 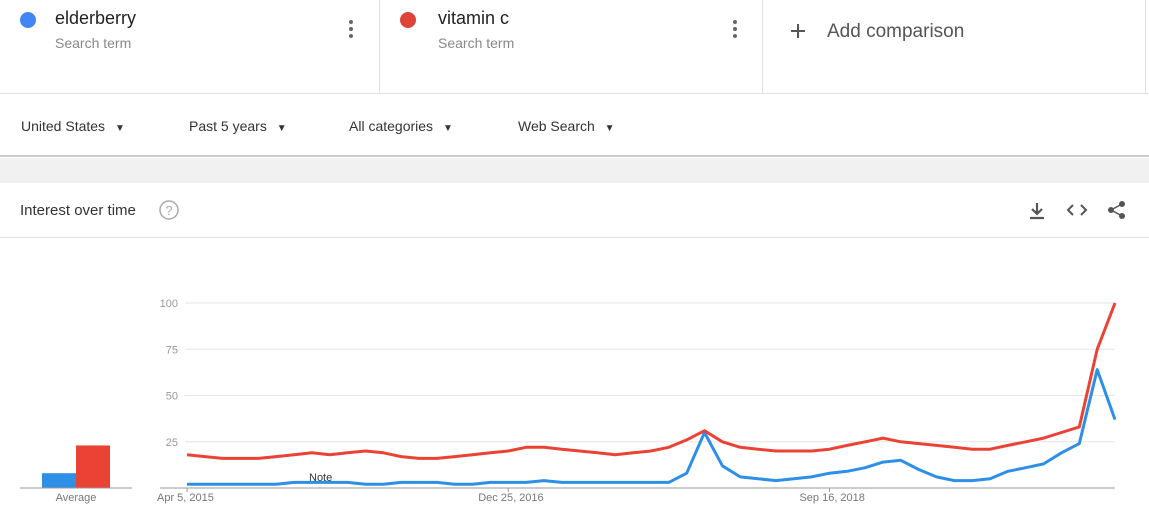 I want to click on term-card: vitamin c Search term, so click(x=571, y=46).